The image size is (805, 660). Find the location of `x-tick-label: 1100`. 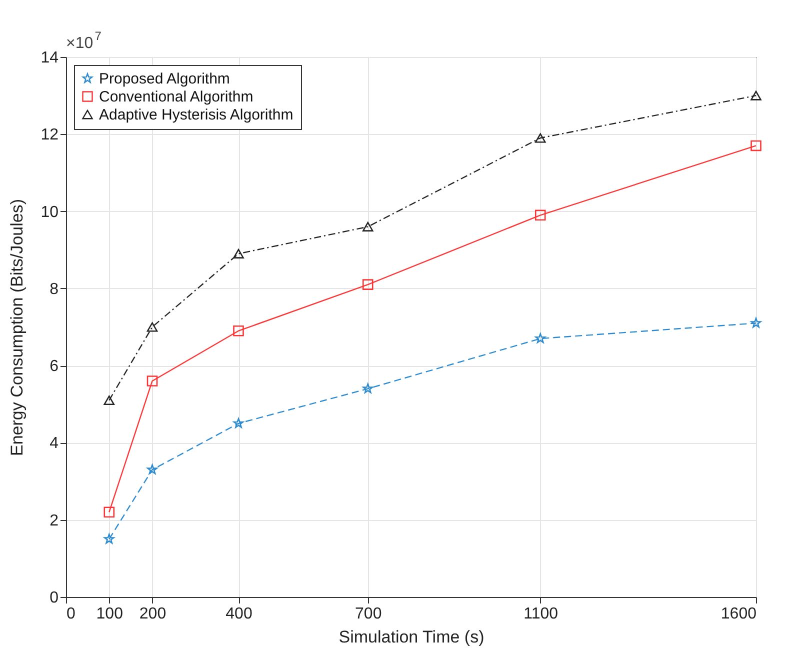

x-tick-label: 1100 is located at coordinates (541, 614).